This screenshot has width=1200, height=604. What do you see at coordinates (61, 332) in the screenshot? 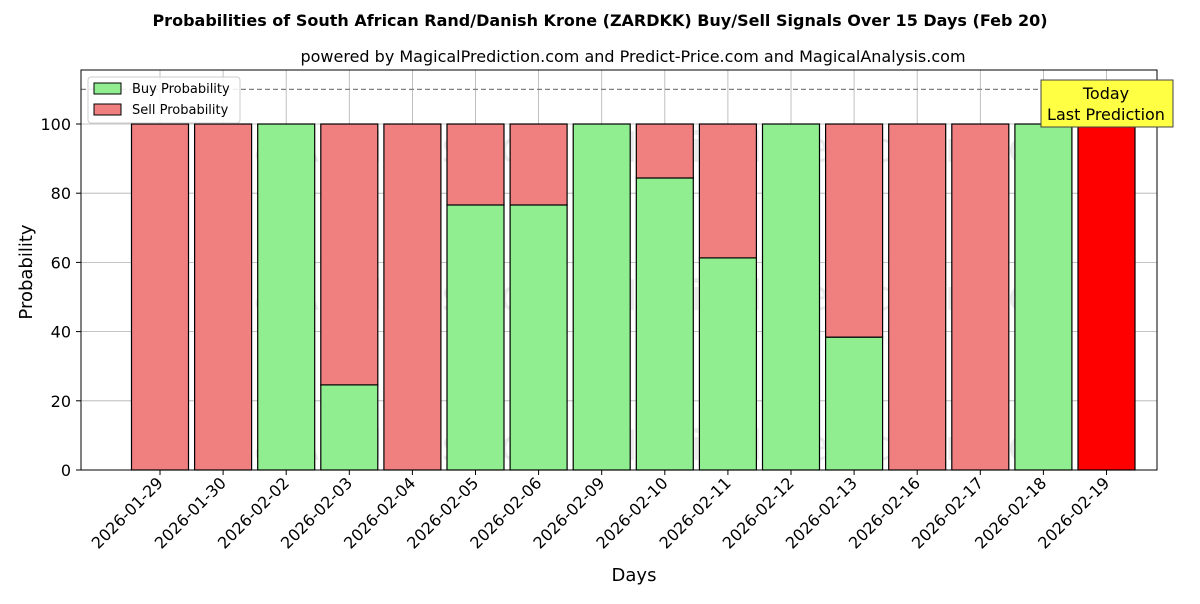
I see `svg-text: 40` at bounding box center [61, 332].